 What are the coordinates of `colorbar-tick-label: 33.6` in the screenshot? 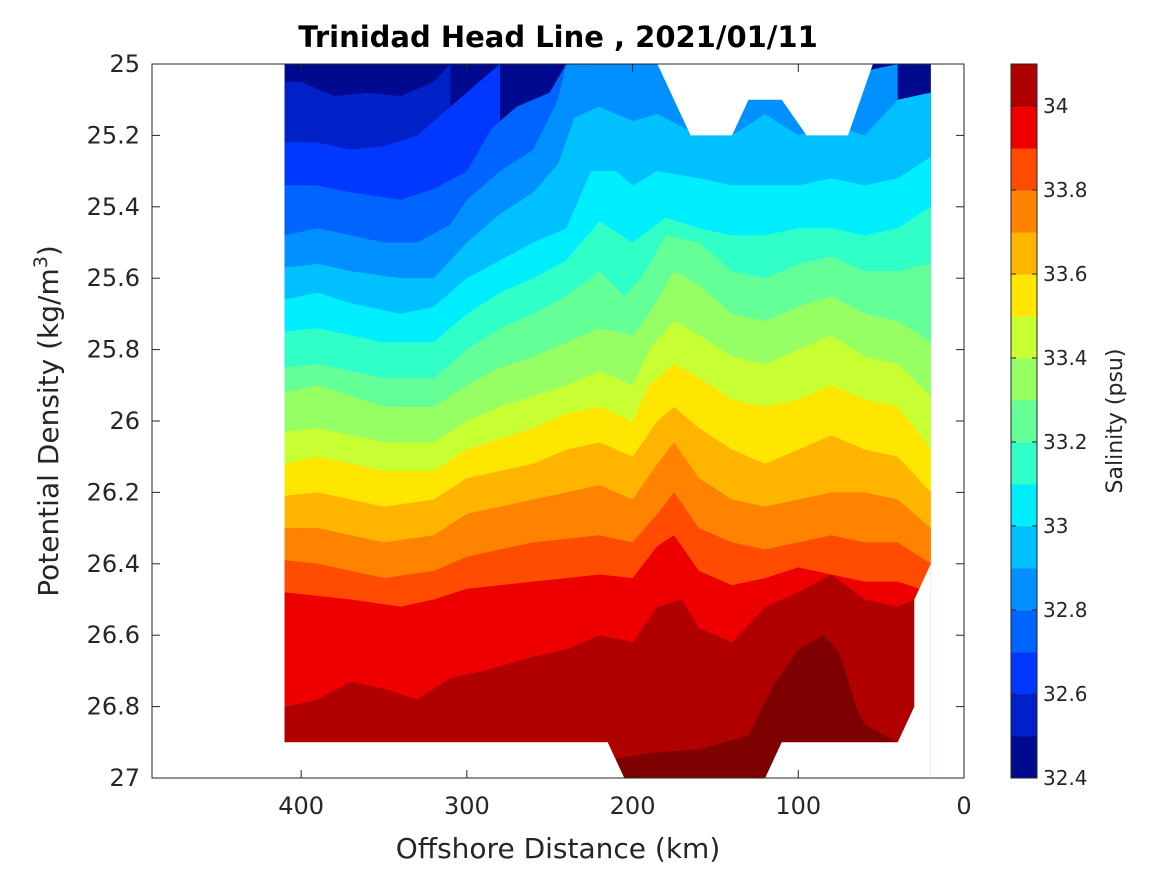 It's located at (1065, 274).